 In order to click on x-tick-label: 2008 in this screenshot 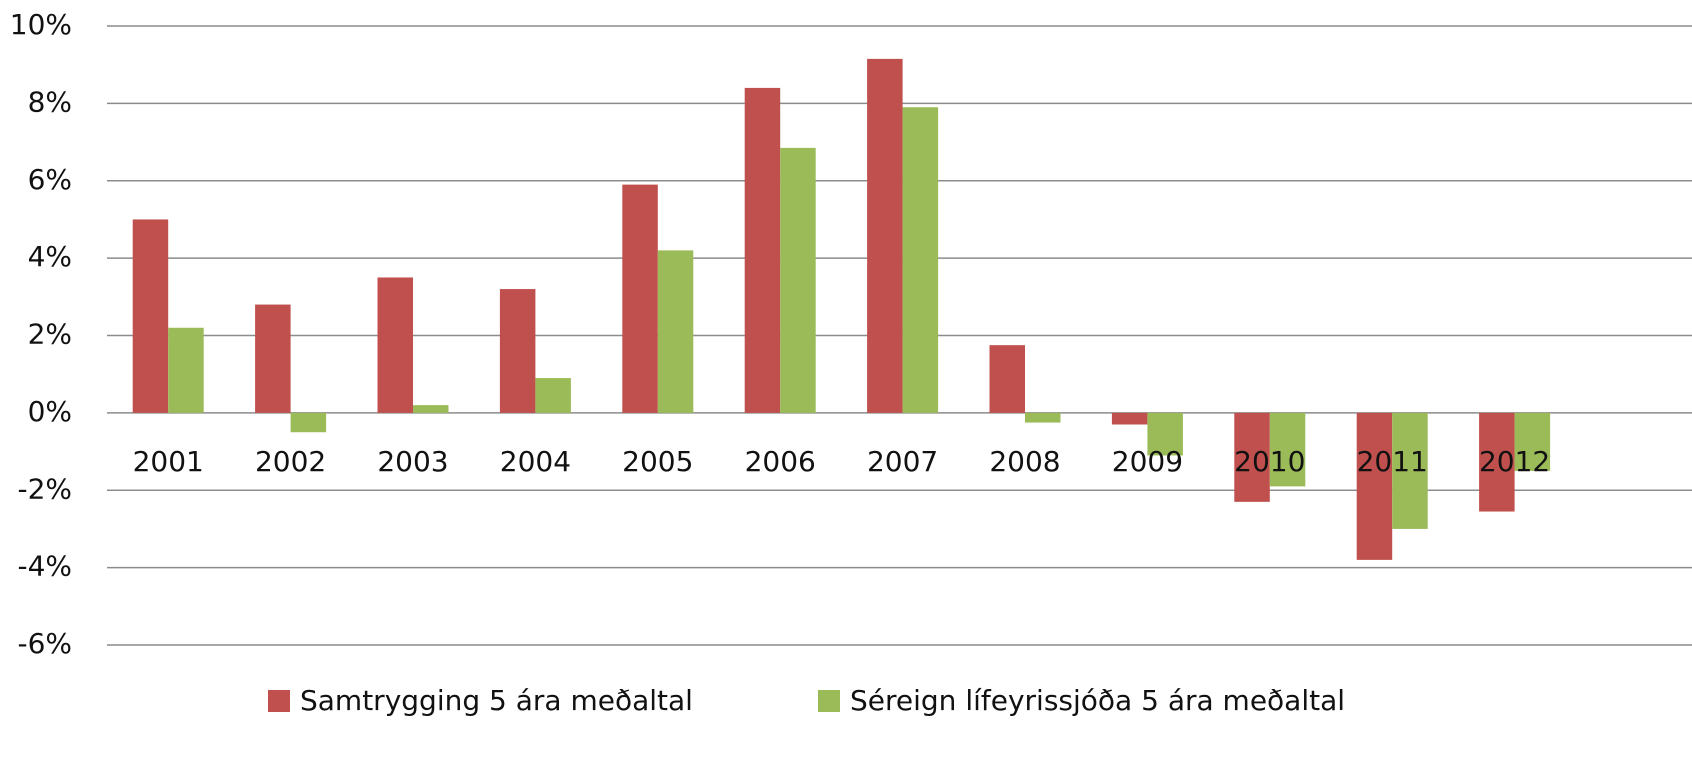, I will do `click(1024, 461)`.